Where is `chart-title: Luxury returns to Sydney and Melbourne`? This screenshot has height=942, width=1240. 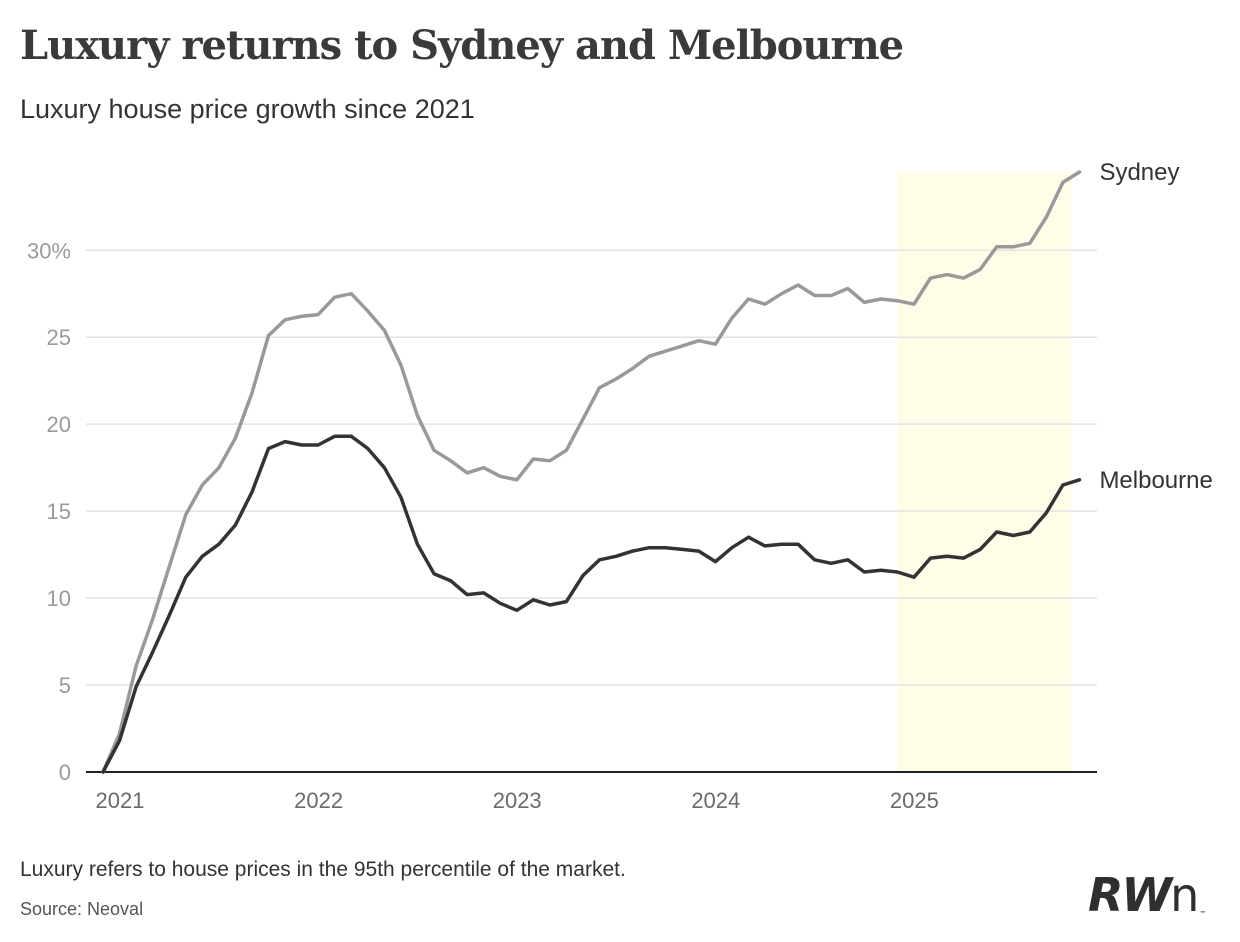
chart-title: Luxury returns to Sydney and Melbourne is located at coordinates (462, 45).